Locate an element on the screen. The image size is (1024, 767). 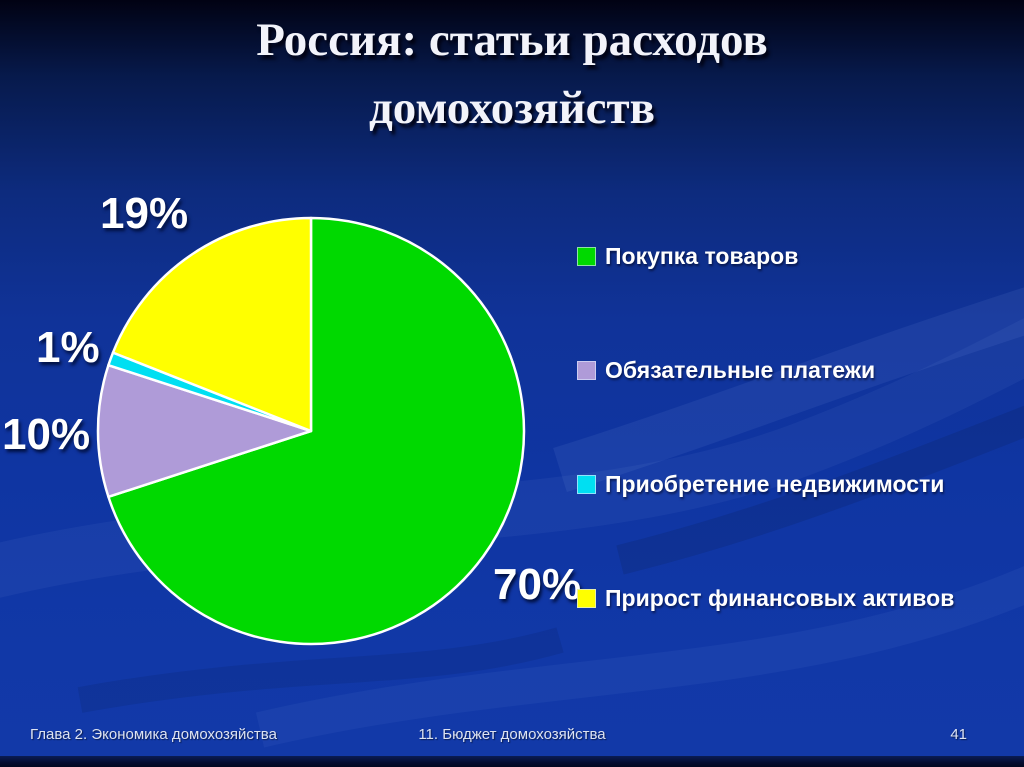
legend-label: Покупка товаров is located at coordinates (702, 255).